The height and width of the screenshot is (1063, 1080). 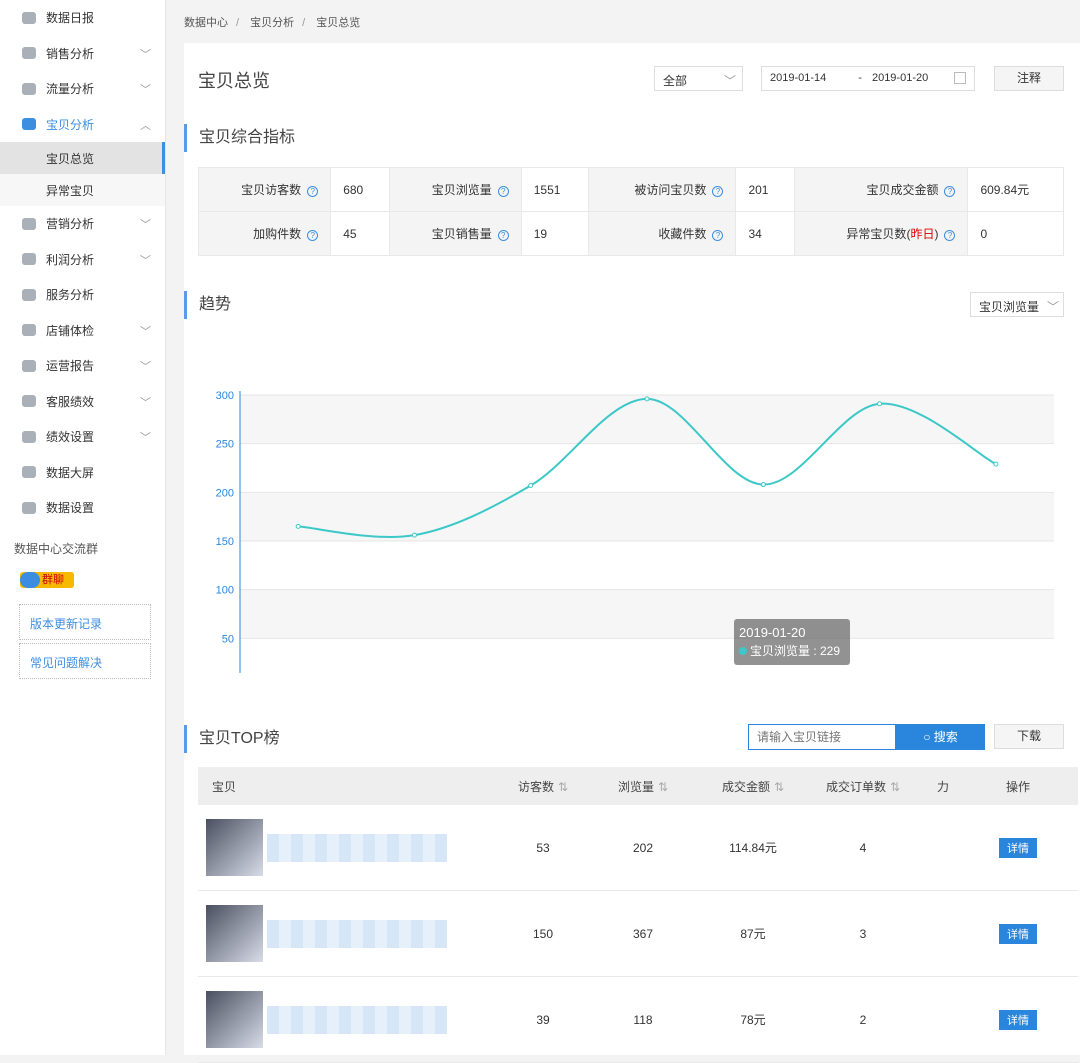 I want to click on column-header-label: 访客数, so click(x=535, y=786).